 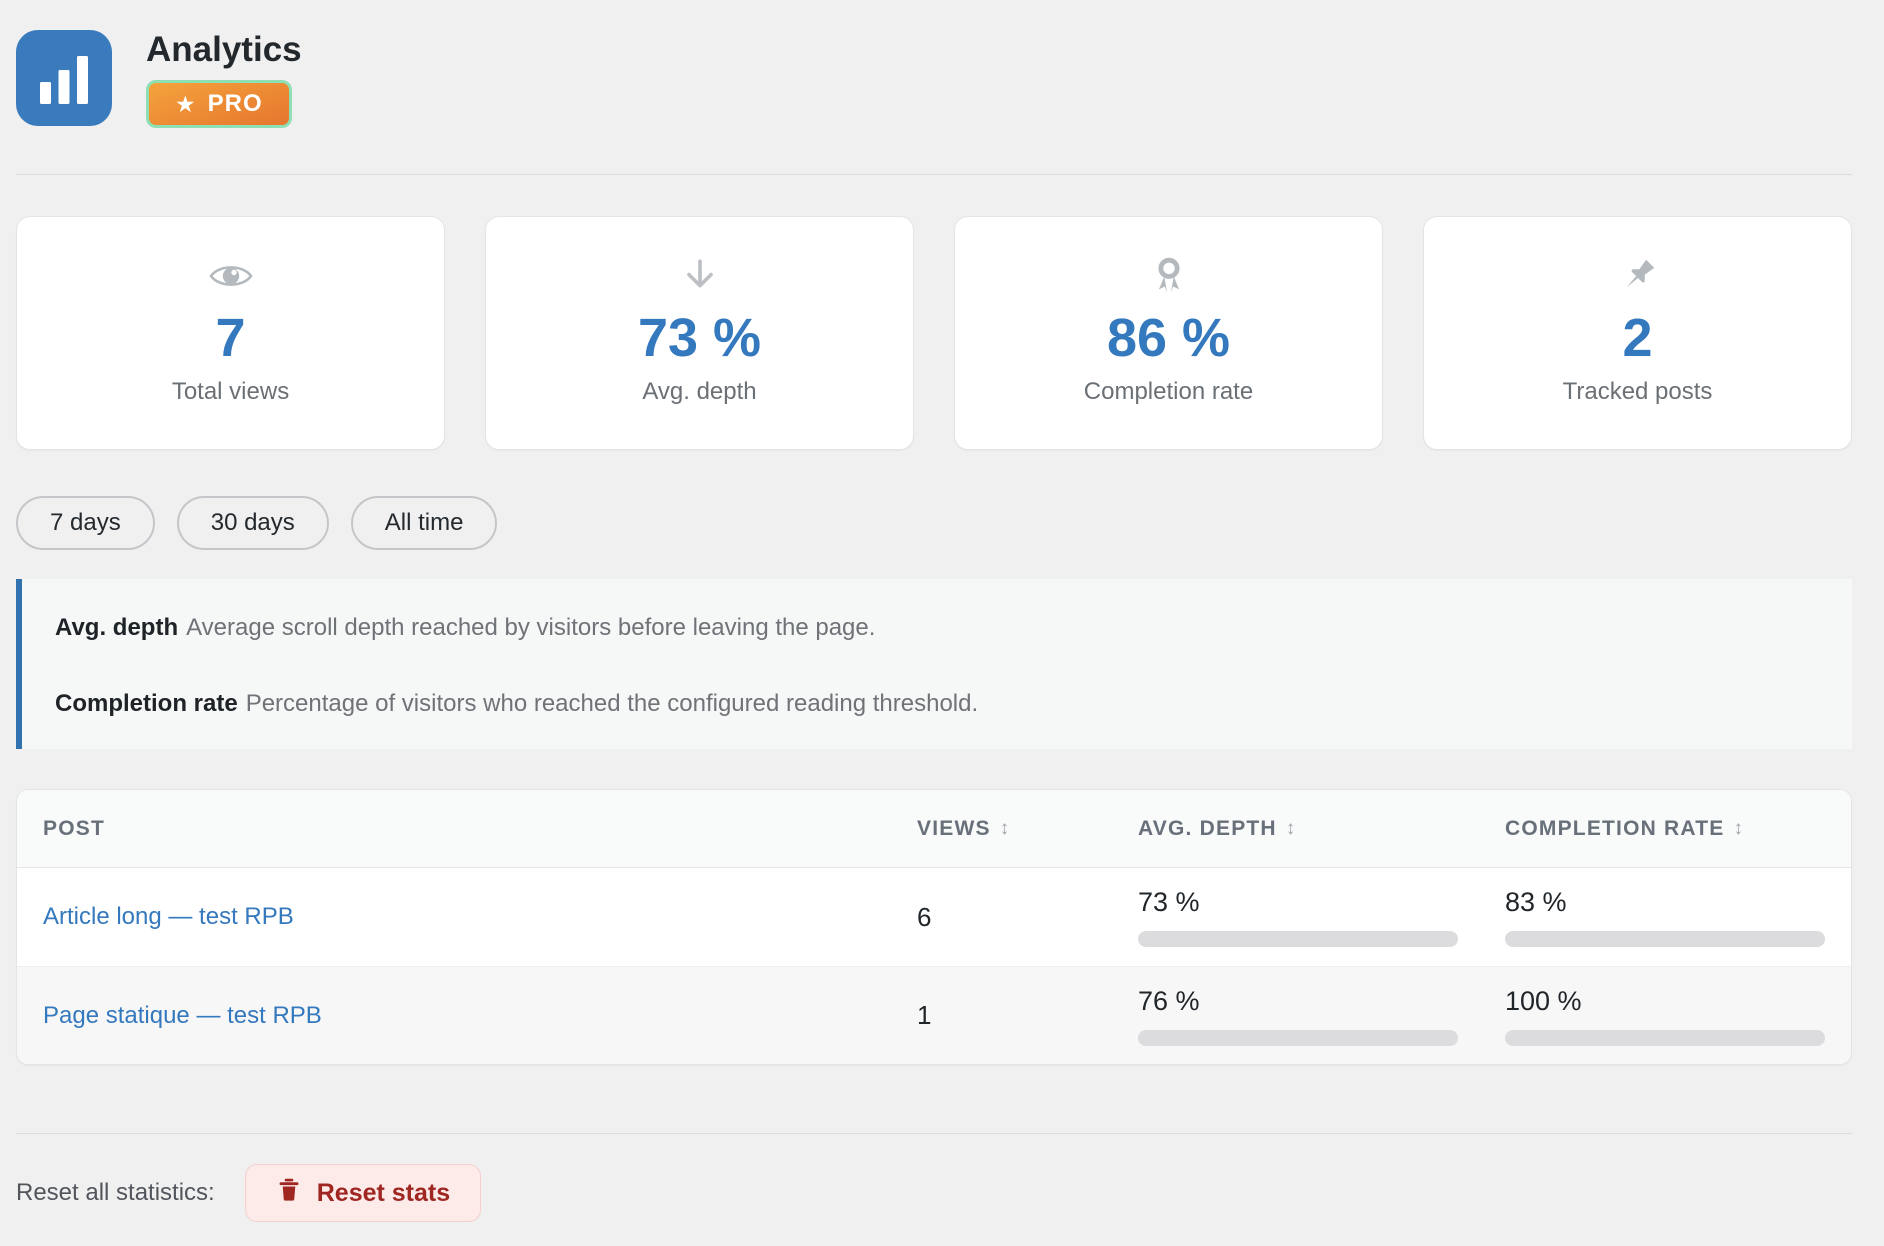 I want to click on views-cell: 6, so click(x=924, y=916).